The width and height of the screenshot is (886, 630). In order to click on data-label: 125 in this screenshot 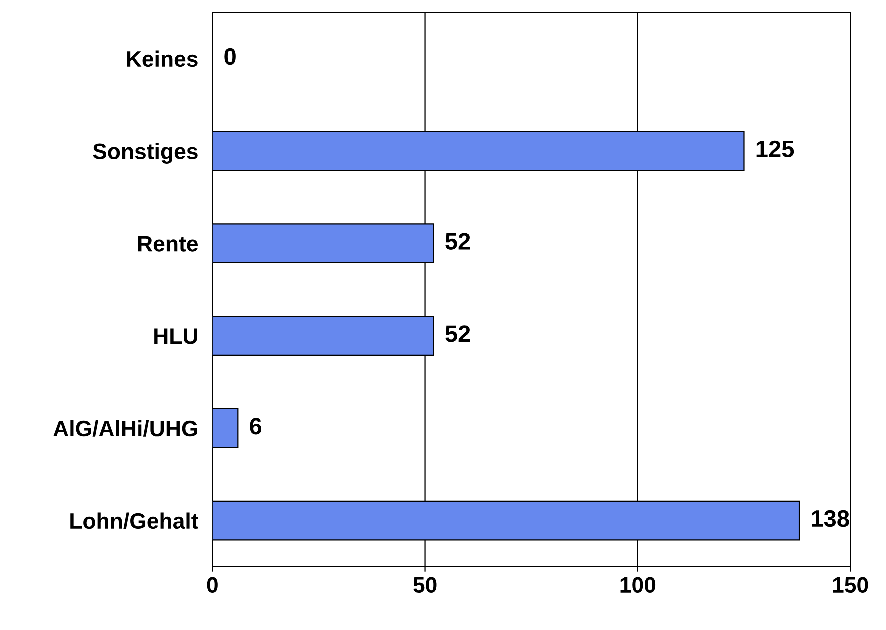, I will do `click(775, 149)`.